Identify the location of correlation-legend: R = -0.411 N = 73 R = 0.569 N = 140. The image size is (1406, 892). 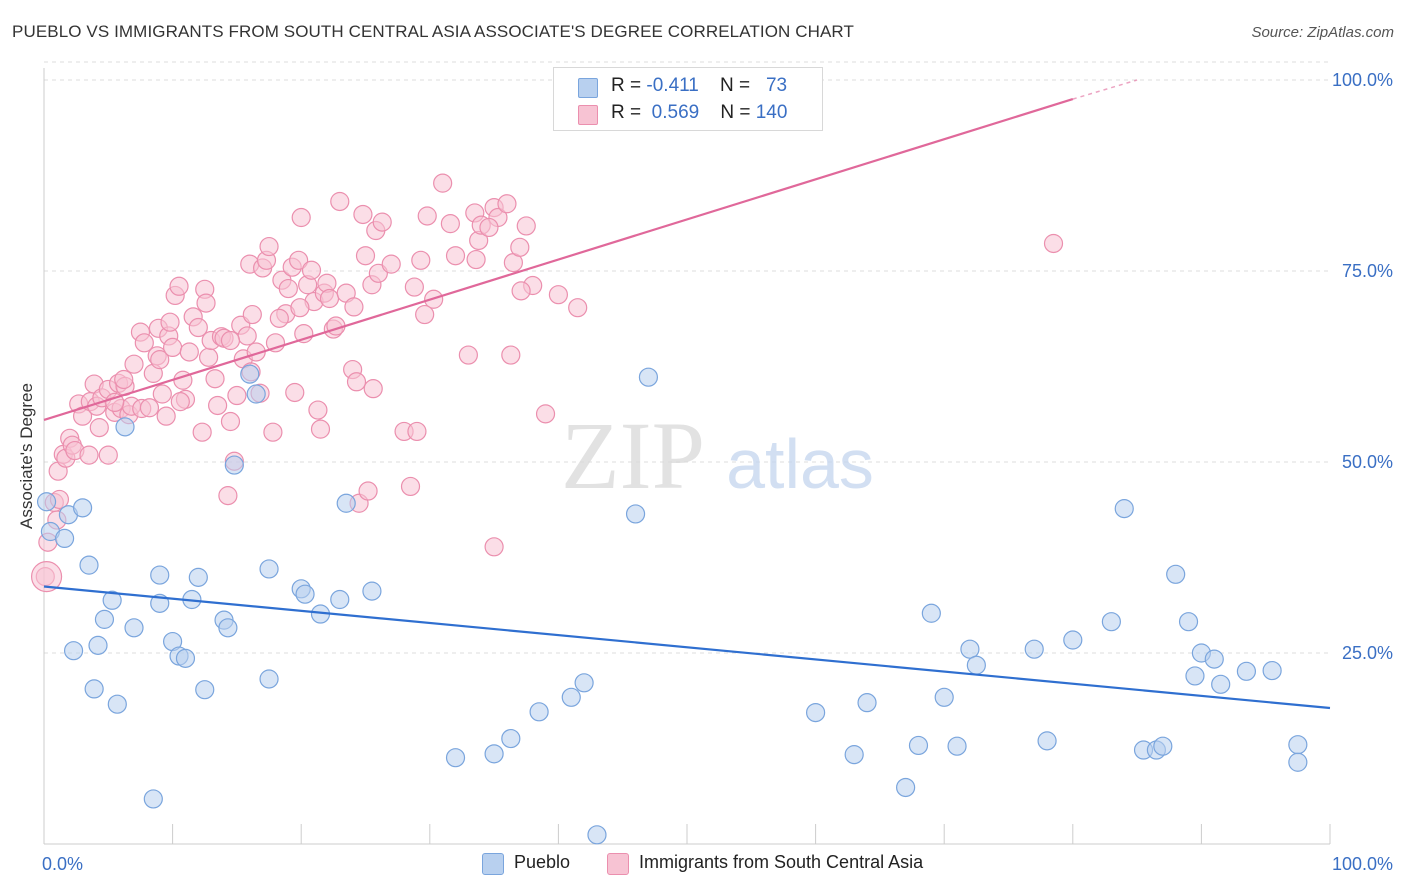
(688, 99).